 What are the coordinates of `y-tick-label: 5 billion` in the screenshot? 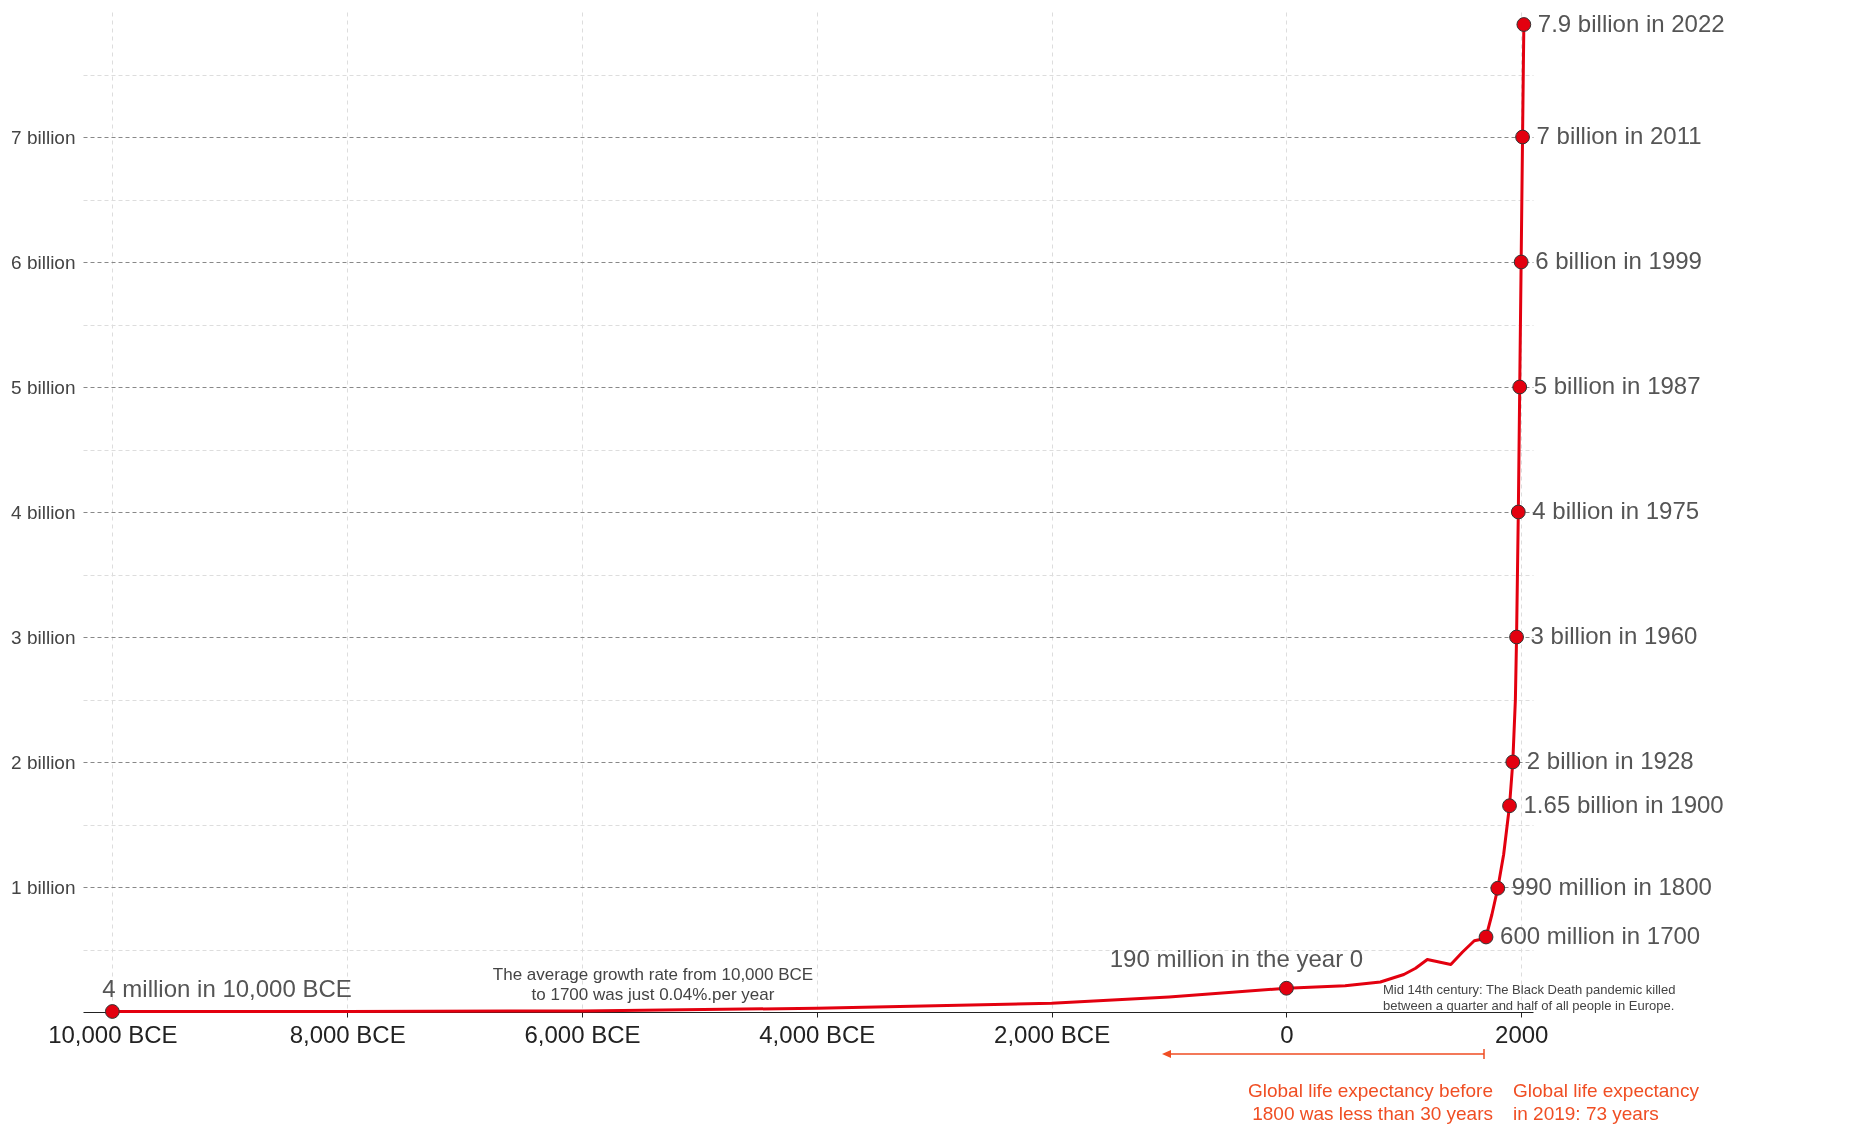 It's located at (43, 387).